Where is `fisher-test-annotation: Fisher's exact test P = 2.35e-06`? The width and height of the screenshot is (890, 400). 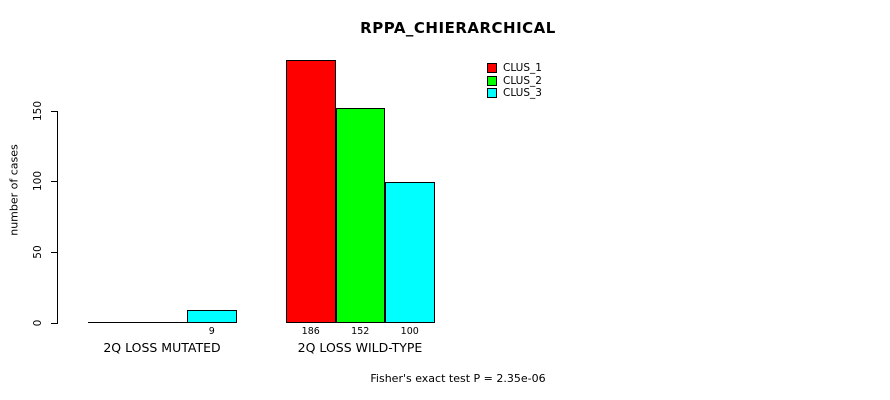 fisher-test-annotation: Fisher's exact test P = 2.35e-06 is located at coordinates (458, 378).